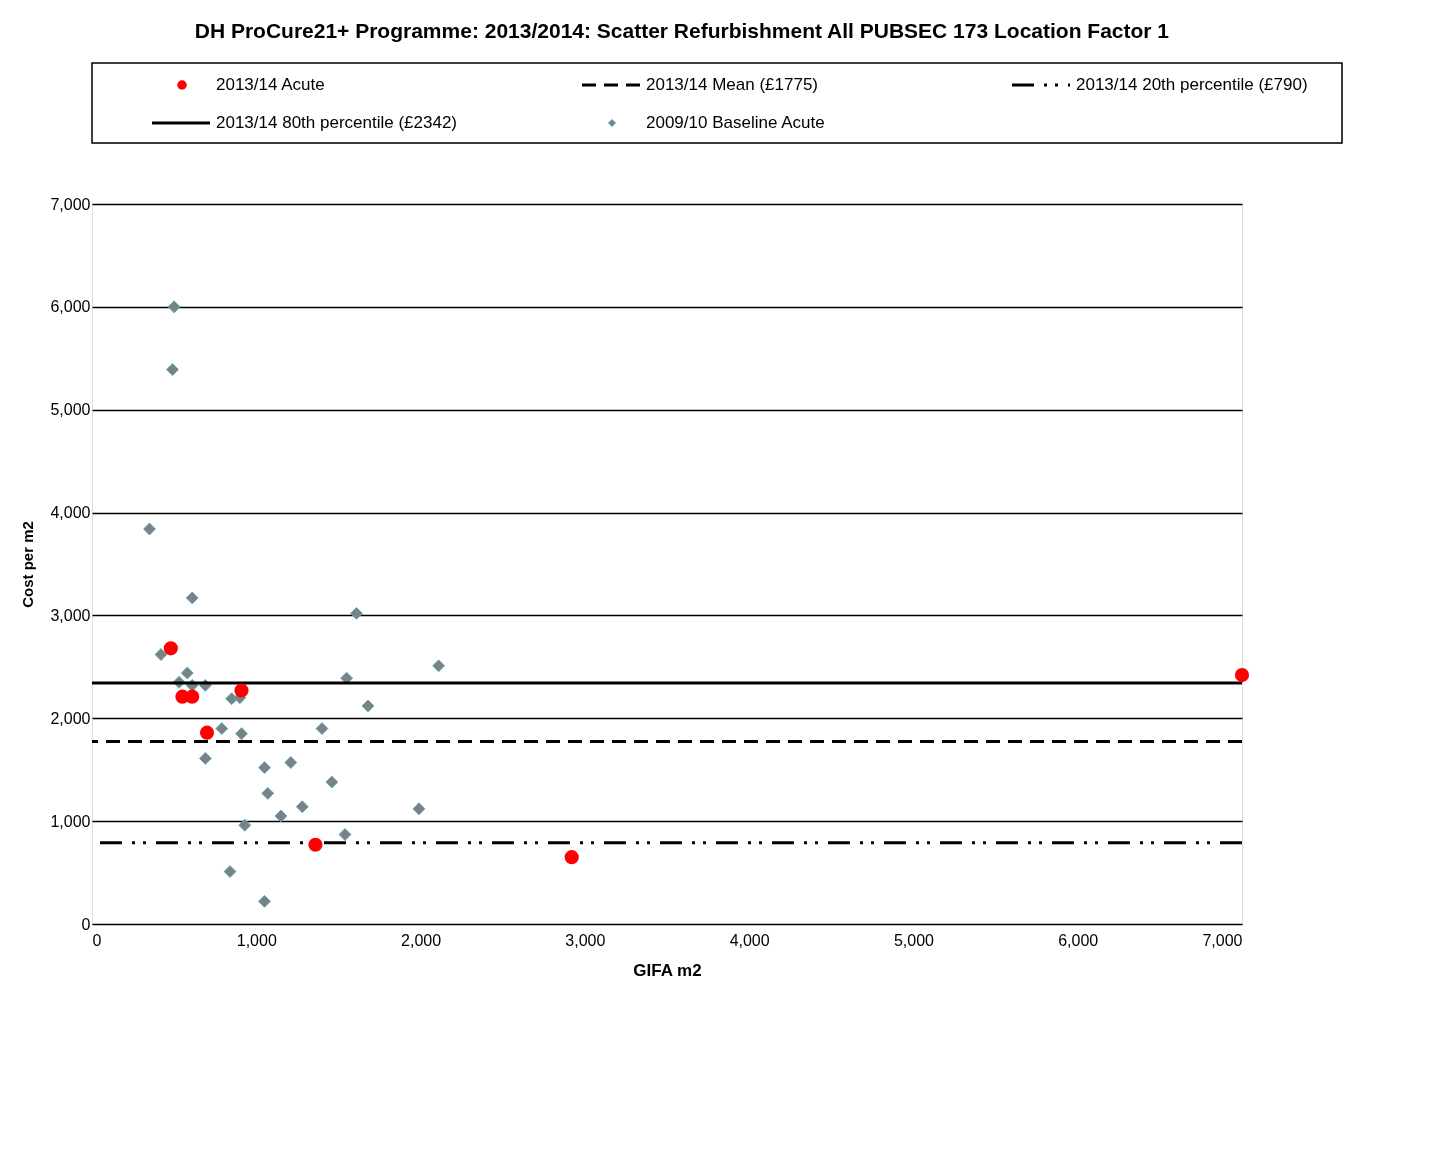 This screenshot has height=1166, width=1446. What do you see at coordinates (914, 940) in the screenshot?
I see `x-tick-label: 5,000` at bounding box center [914, 940].